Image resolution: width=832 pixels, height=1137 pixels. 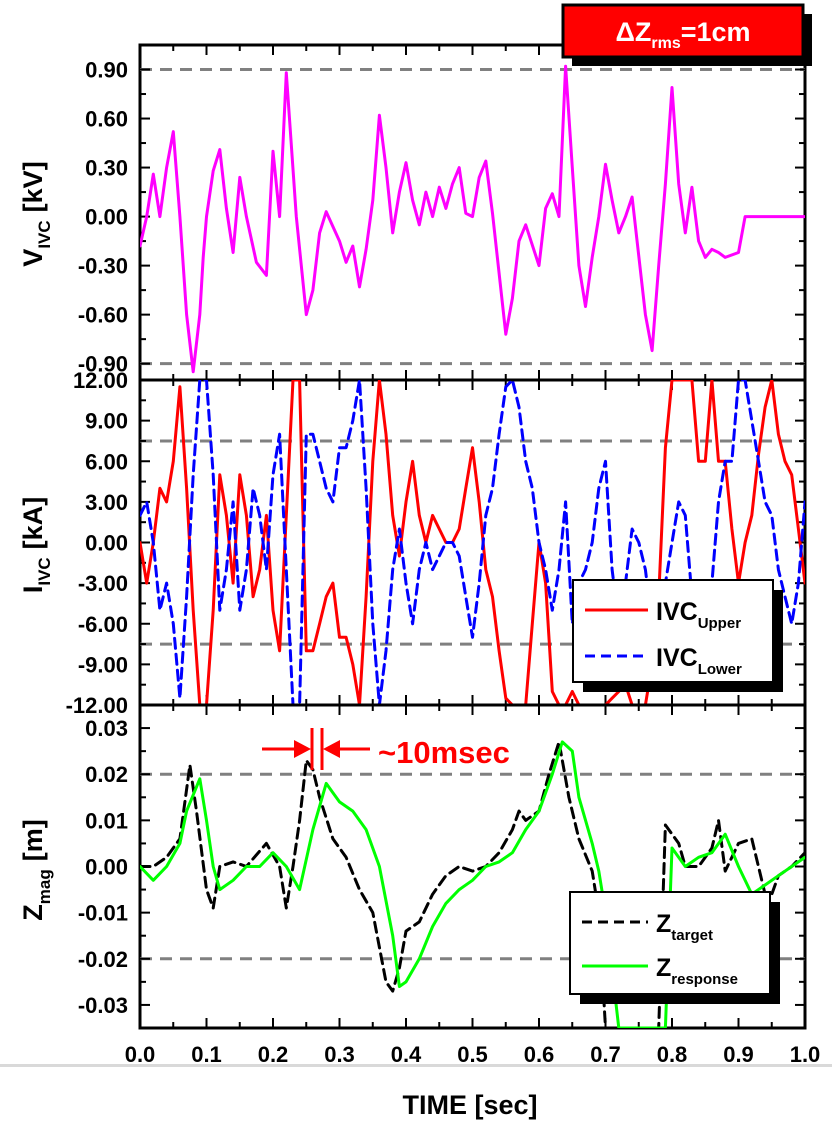 I want to click on legend-response-label: Zresponse, so click(x=697, y=971).